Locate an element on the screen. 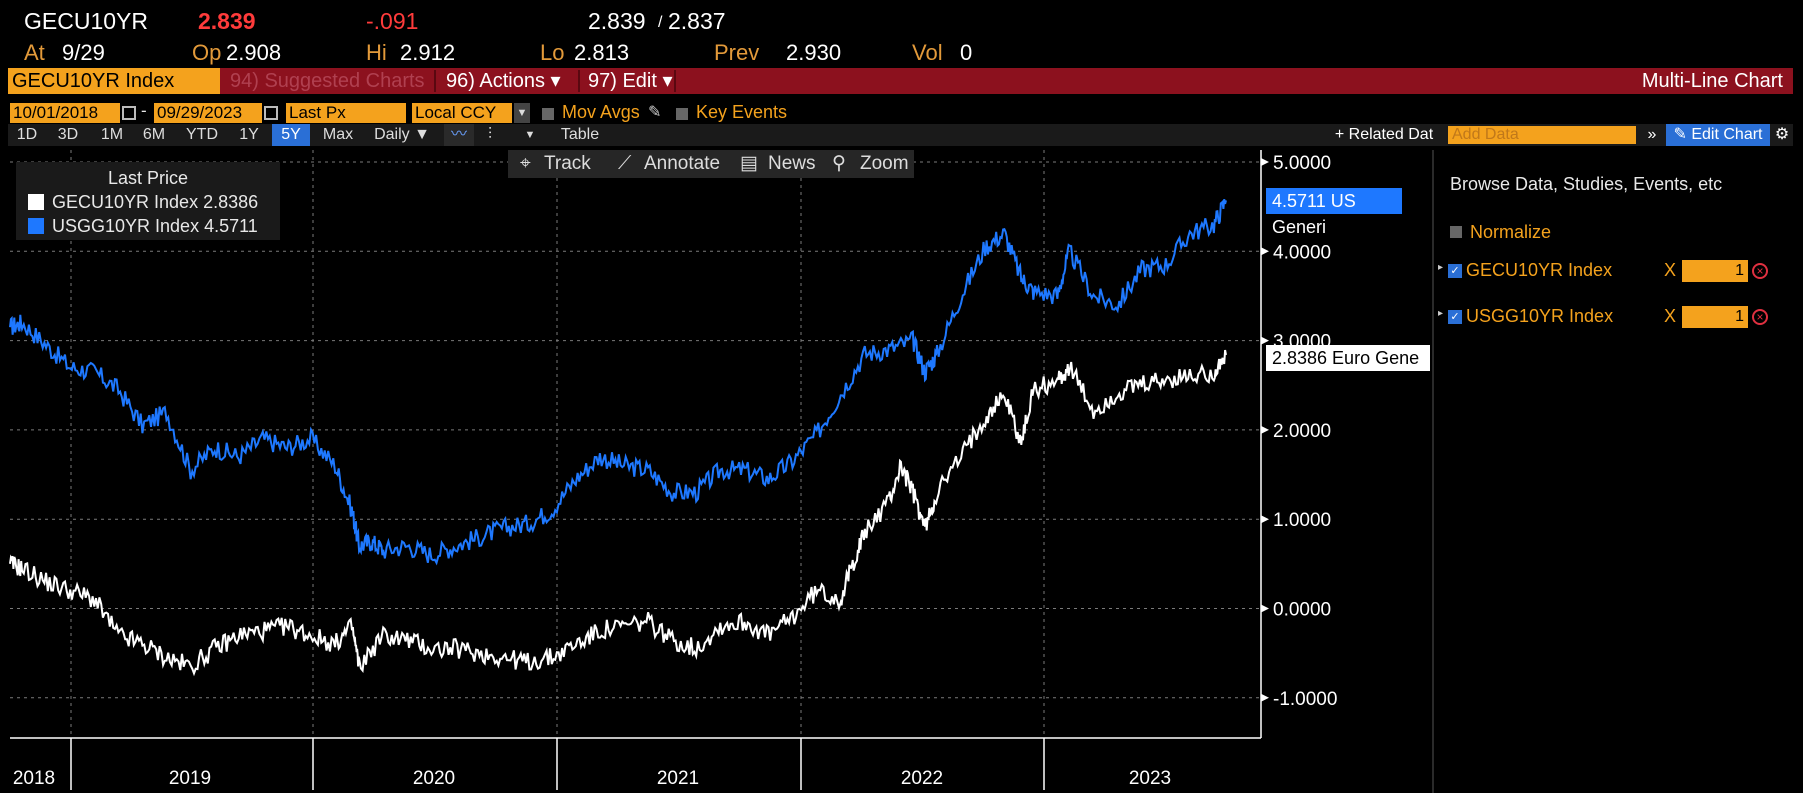 This screenshot has height=793, width=1803. field-select: Last Px is located at coordinates (346, 113).